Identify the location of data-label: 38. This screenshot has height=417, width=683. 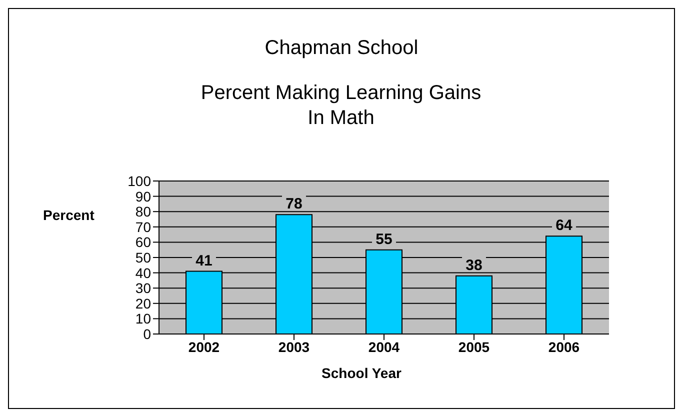
(474, 265).